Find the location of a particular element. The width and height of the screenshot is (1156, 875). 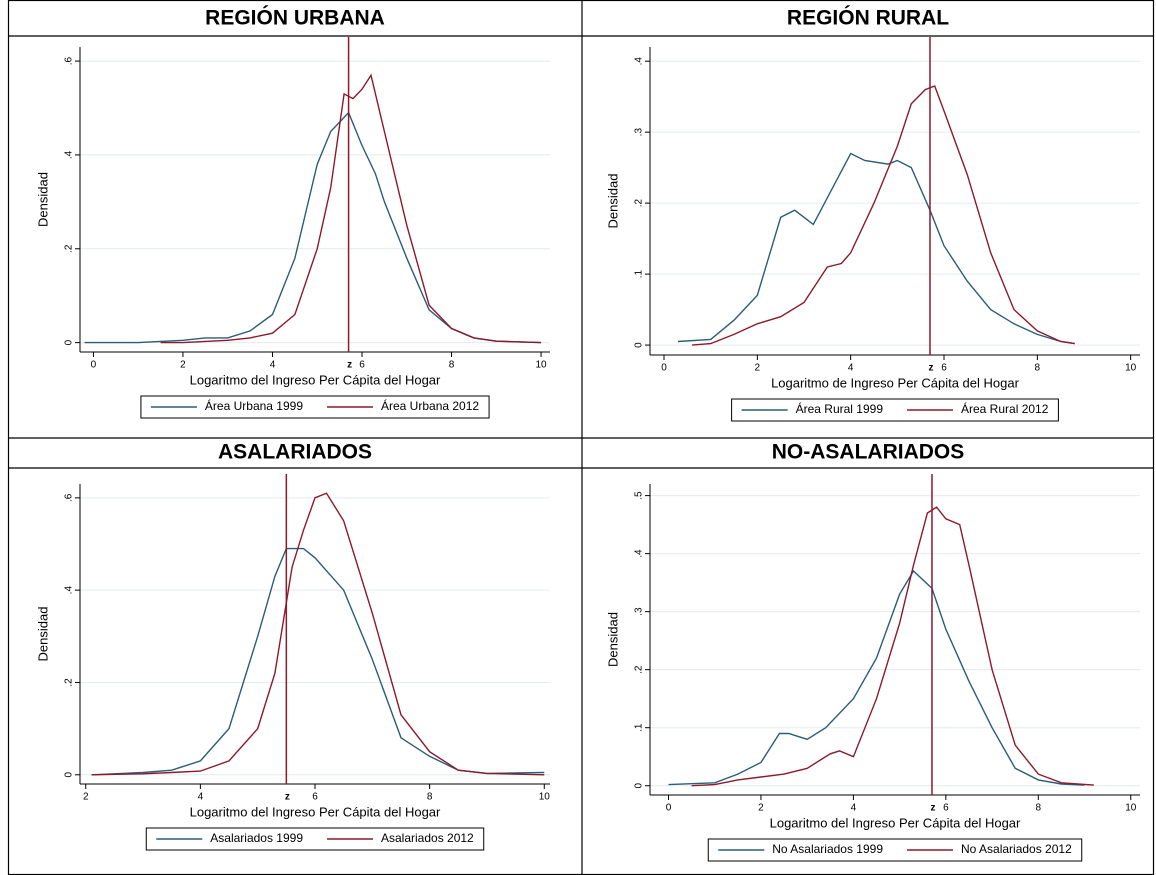

legend: Asalariados 1999 Asalariados 2012 is located at coordinates (315, 839).